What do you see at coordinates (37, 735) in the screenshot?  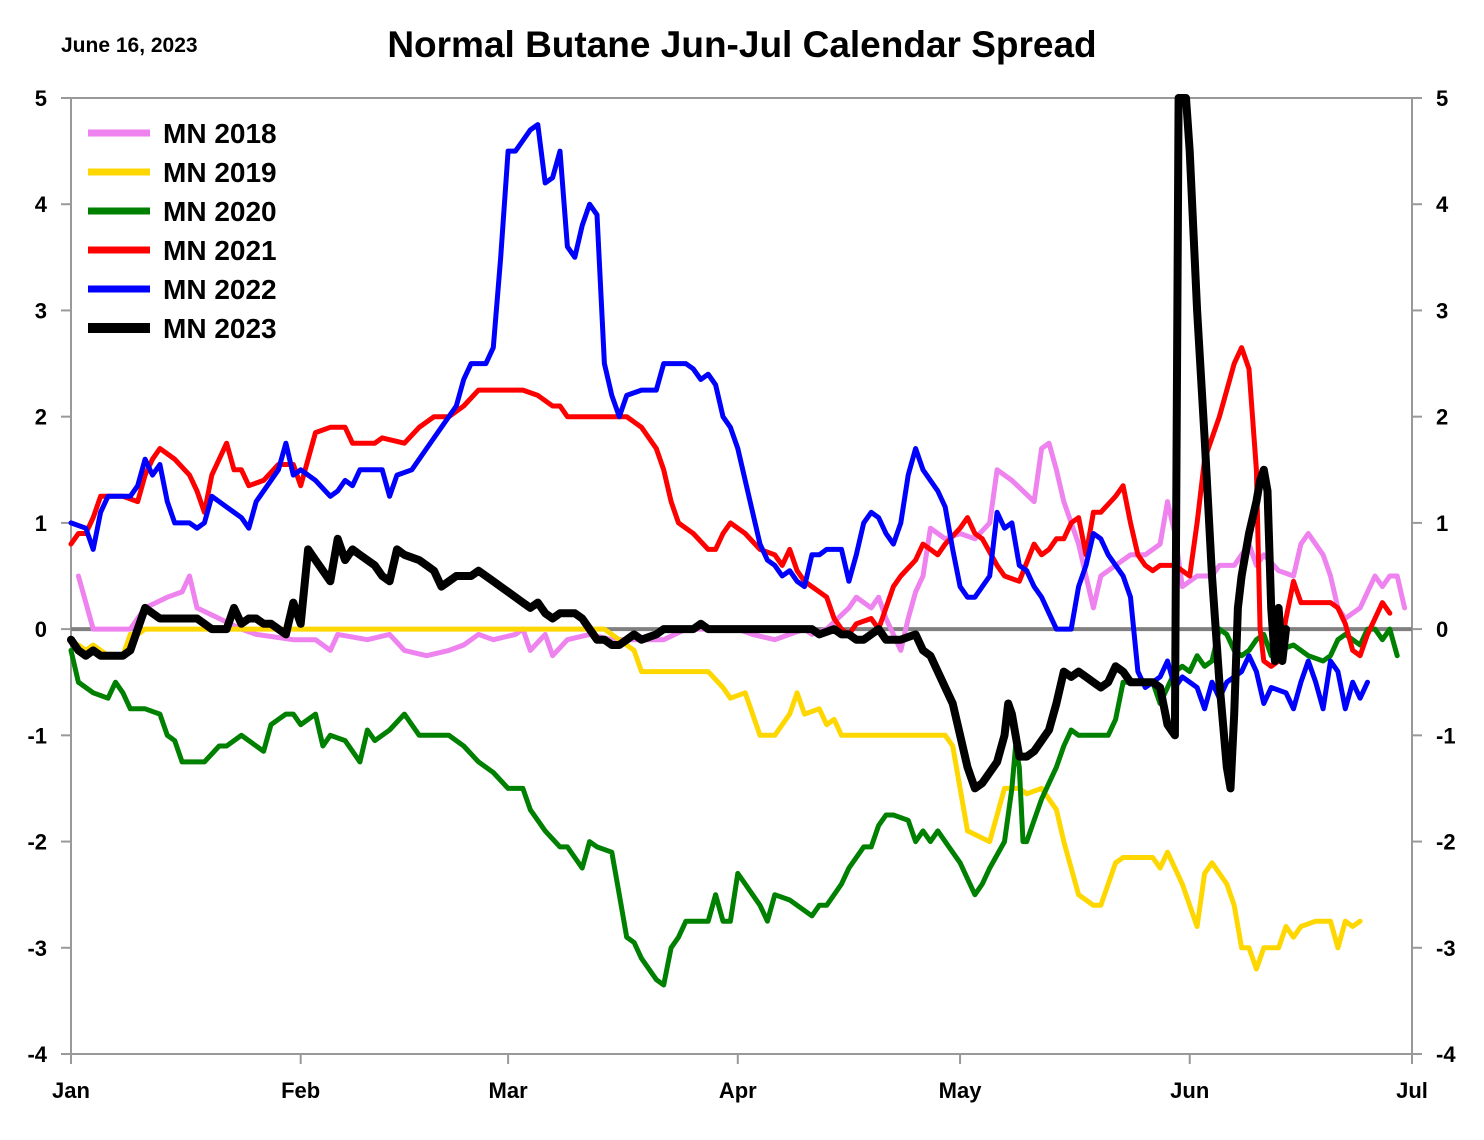 I see `y-tick-label-left: -1` at bounding box center [37, 735].